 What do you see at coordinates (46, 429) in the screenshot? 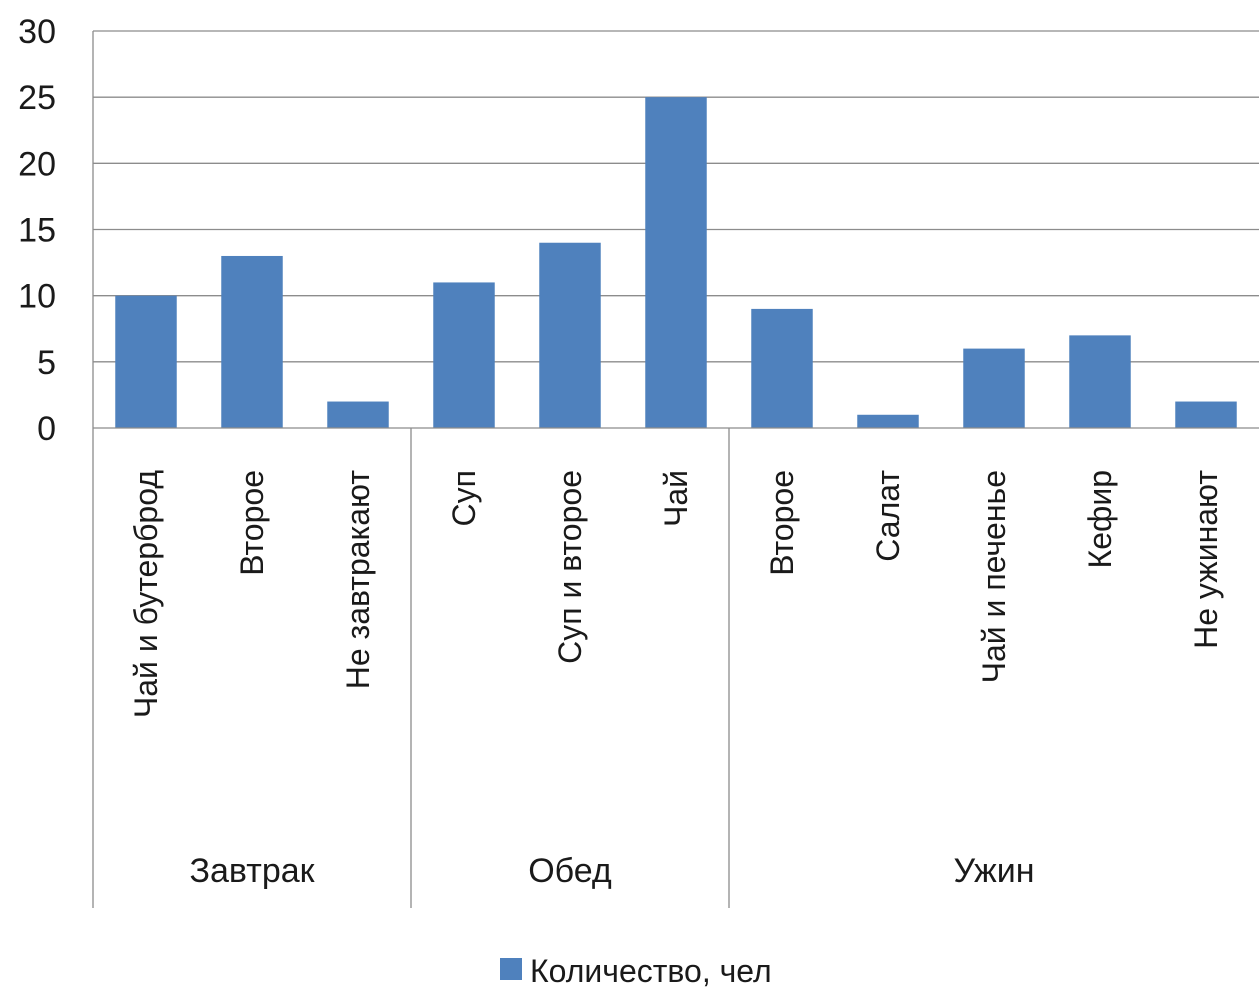
I see `y-tick-label: 0` at bounding box center [46, 429].